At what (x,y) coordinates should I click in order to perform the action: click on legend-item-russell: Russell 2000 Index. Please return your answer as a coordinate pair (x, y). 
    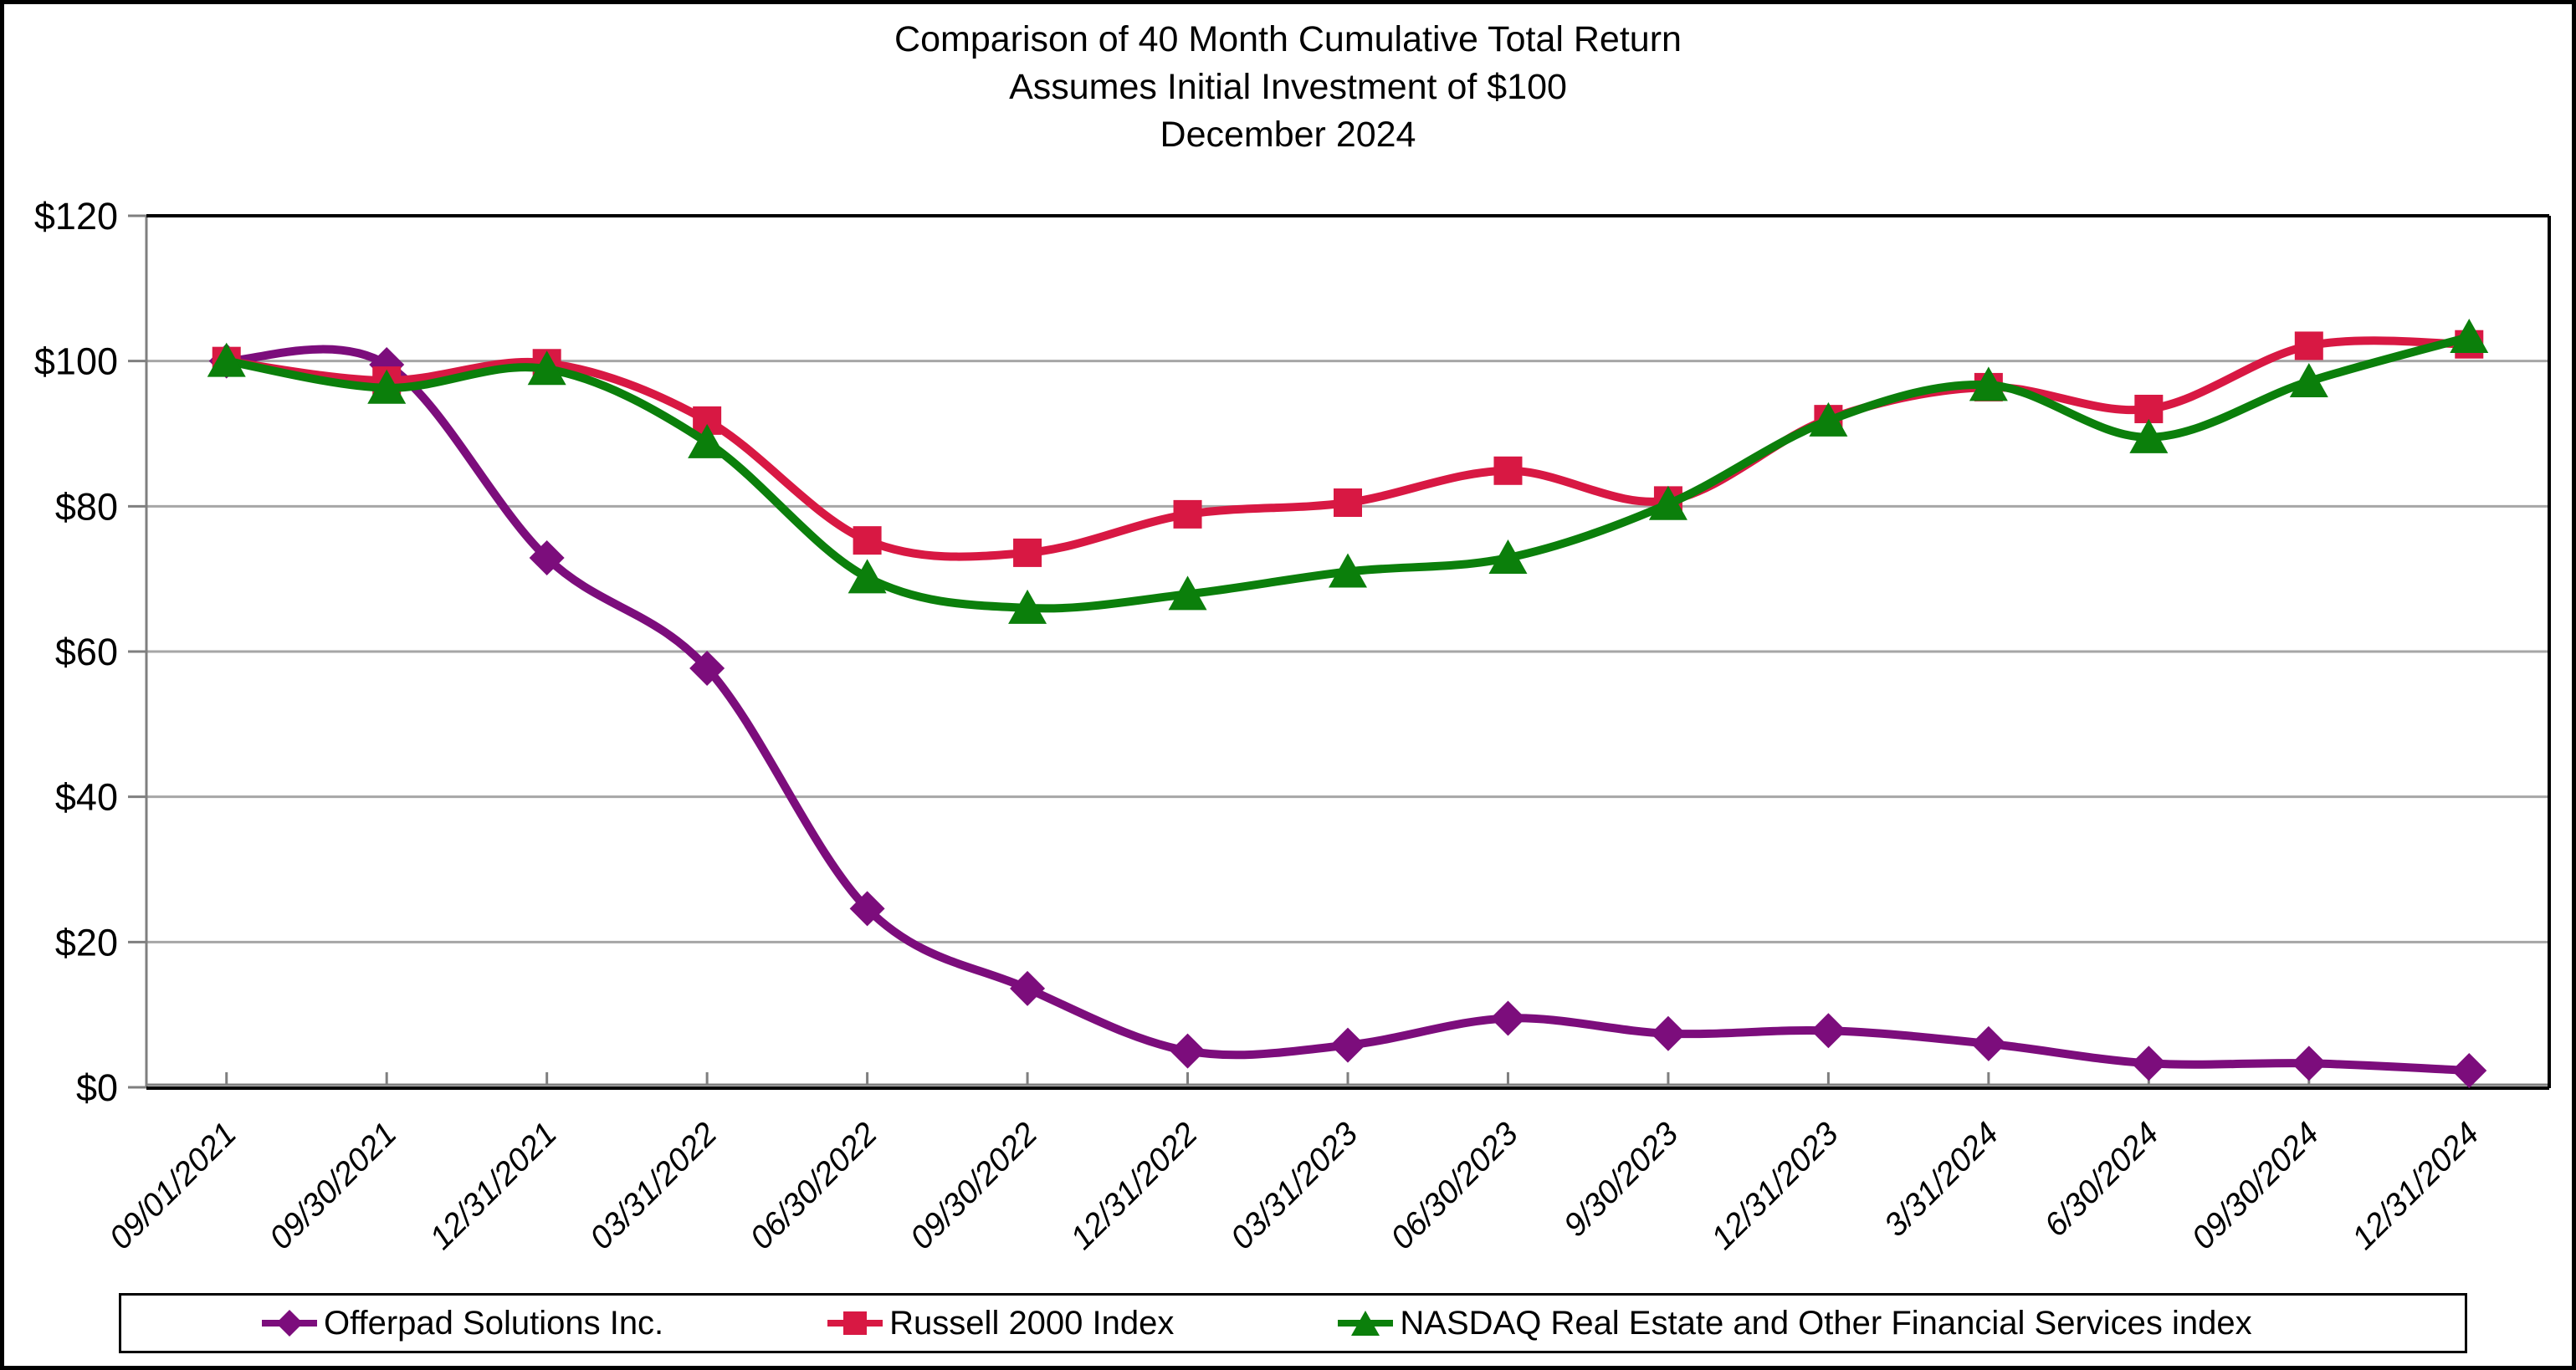
    Looking at the image, I should click on (1001, 1323).